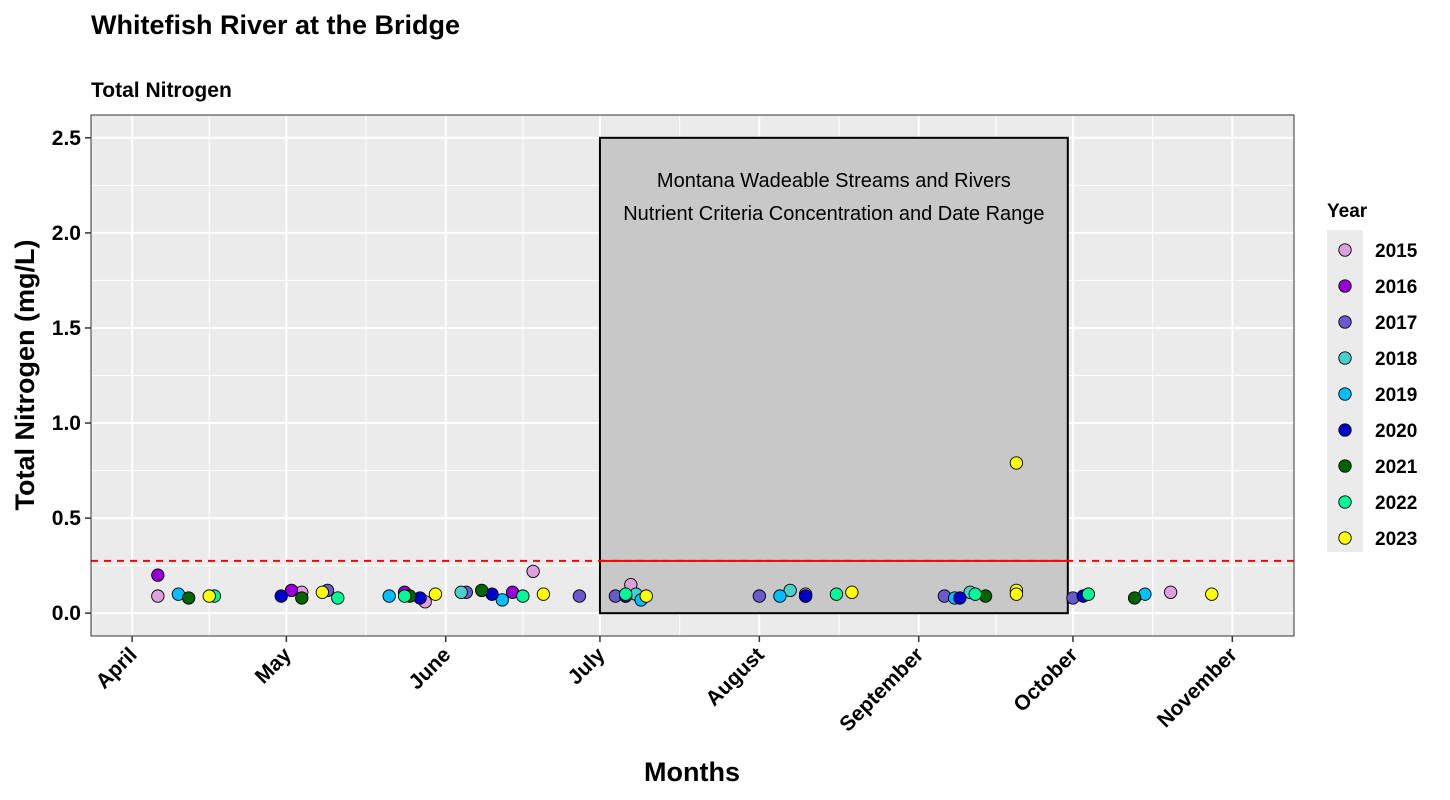 The image size is (1450, 800). I want to click on legend-label-2016: 2016, so click(1396, 287).